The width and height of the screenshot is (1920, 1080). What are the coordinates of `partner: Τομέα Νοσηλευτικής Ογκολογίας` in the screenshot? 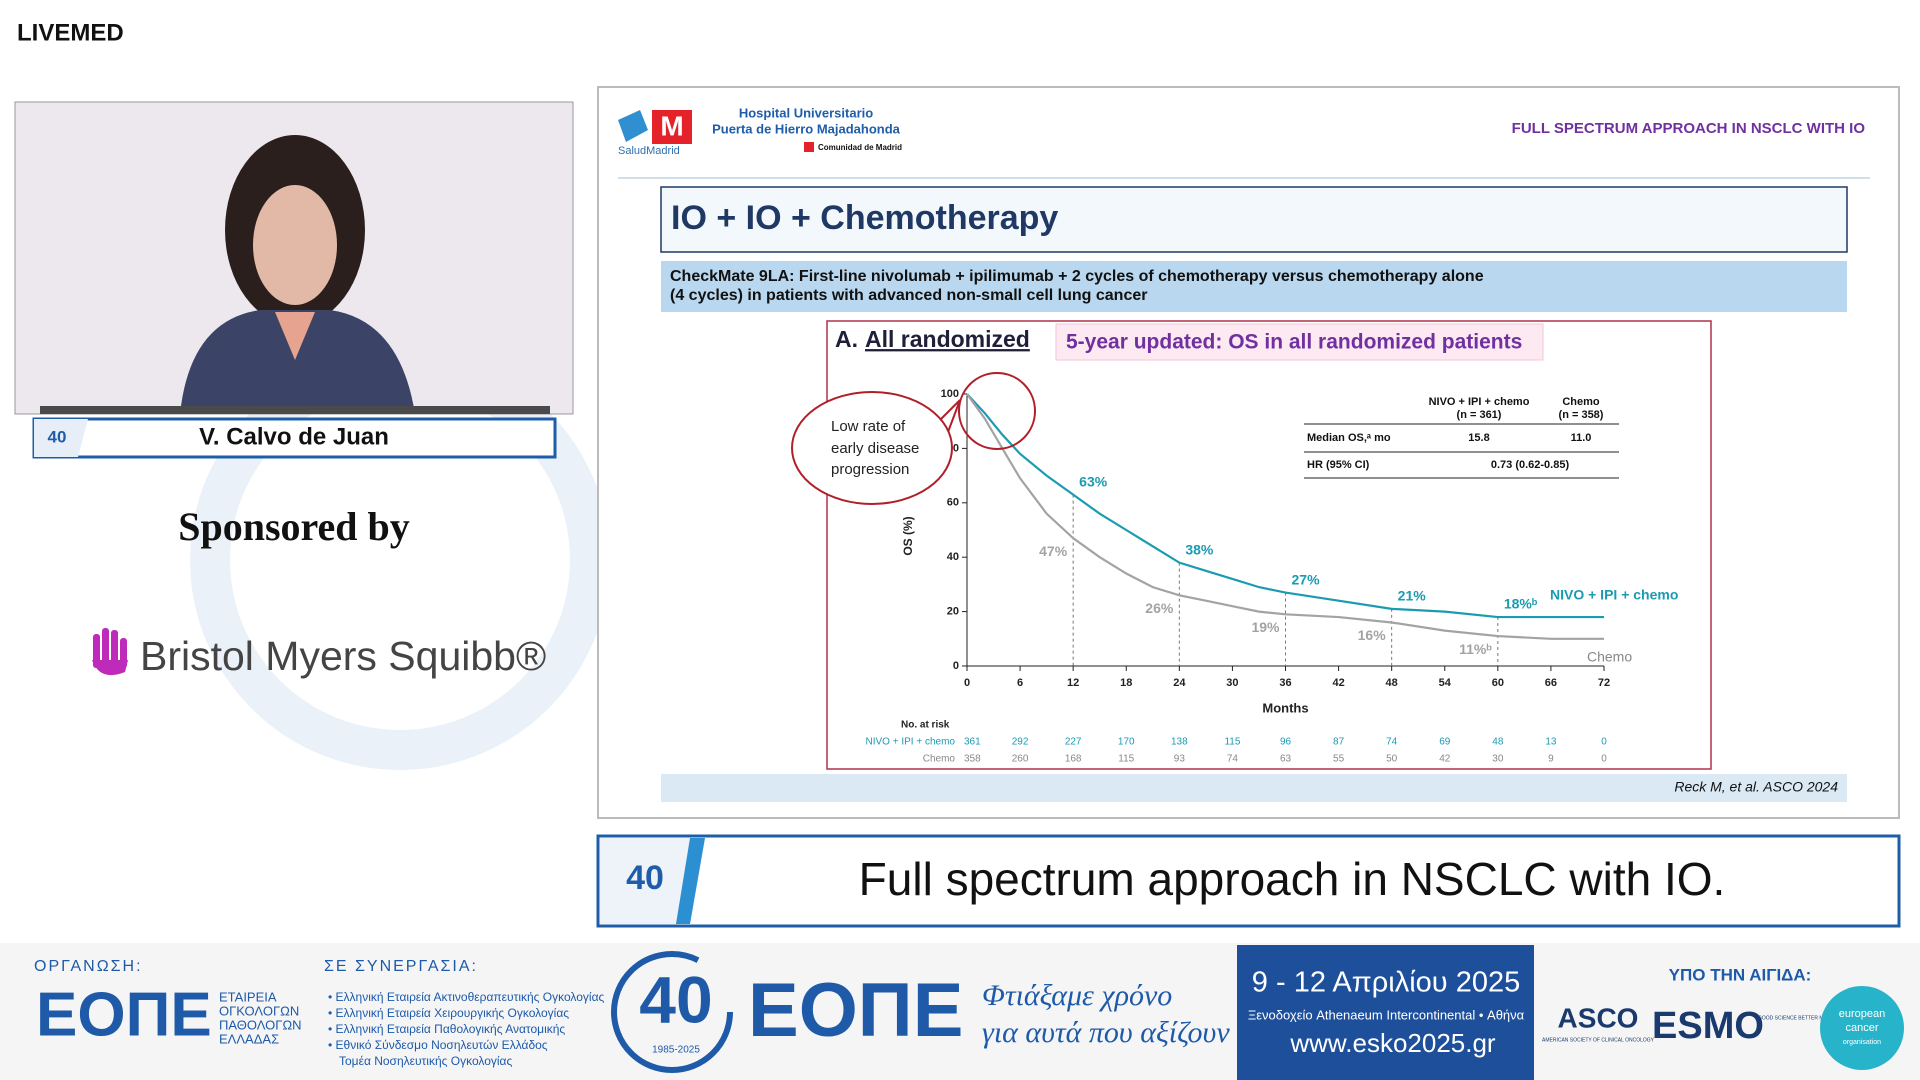 It's located at (425, 1061).